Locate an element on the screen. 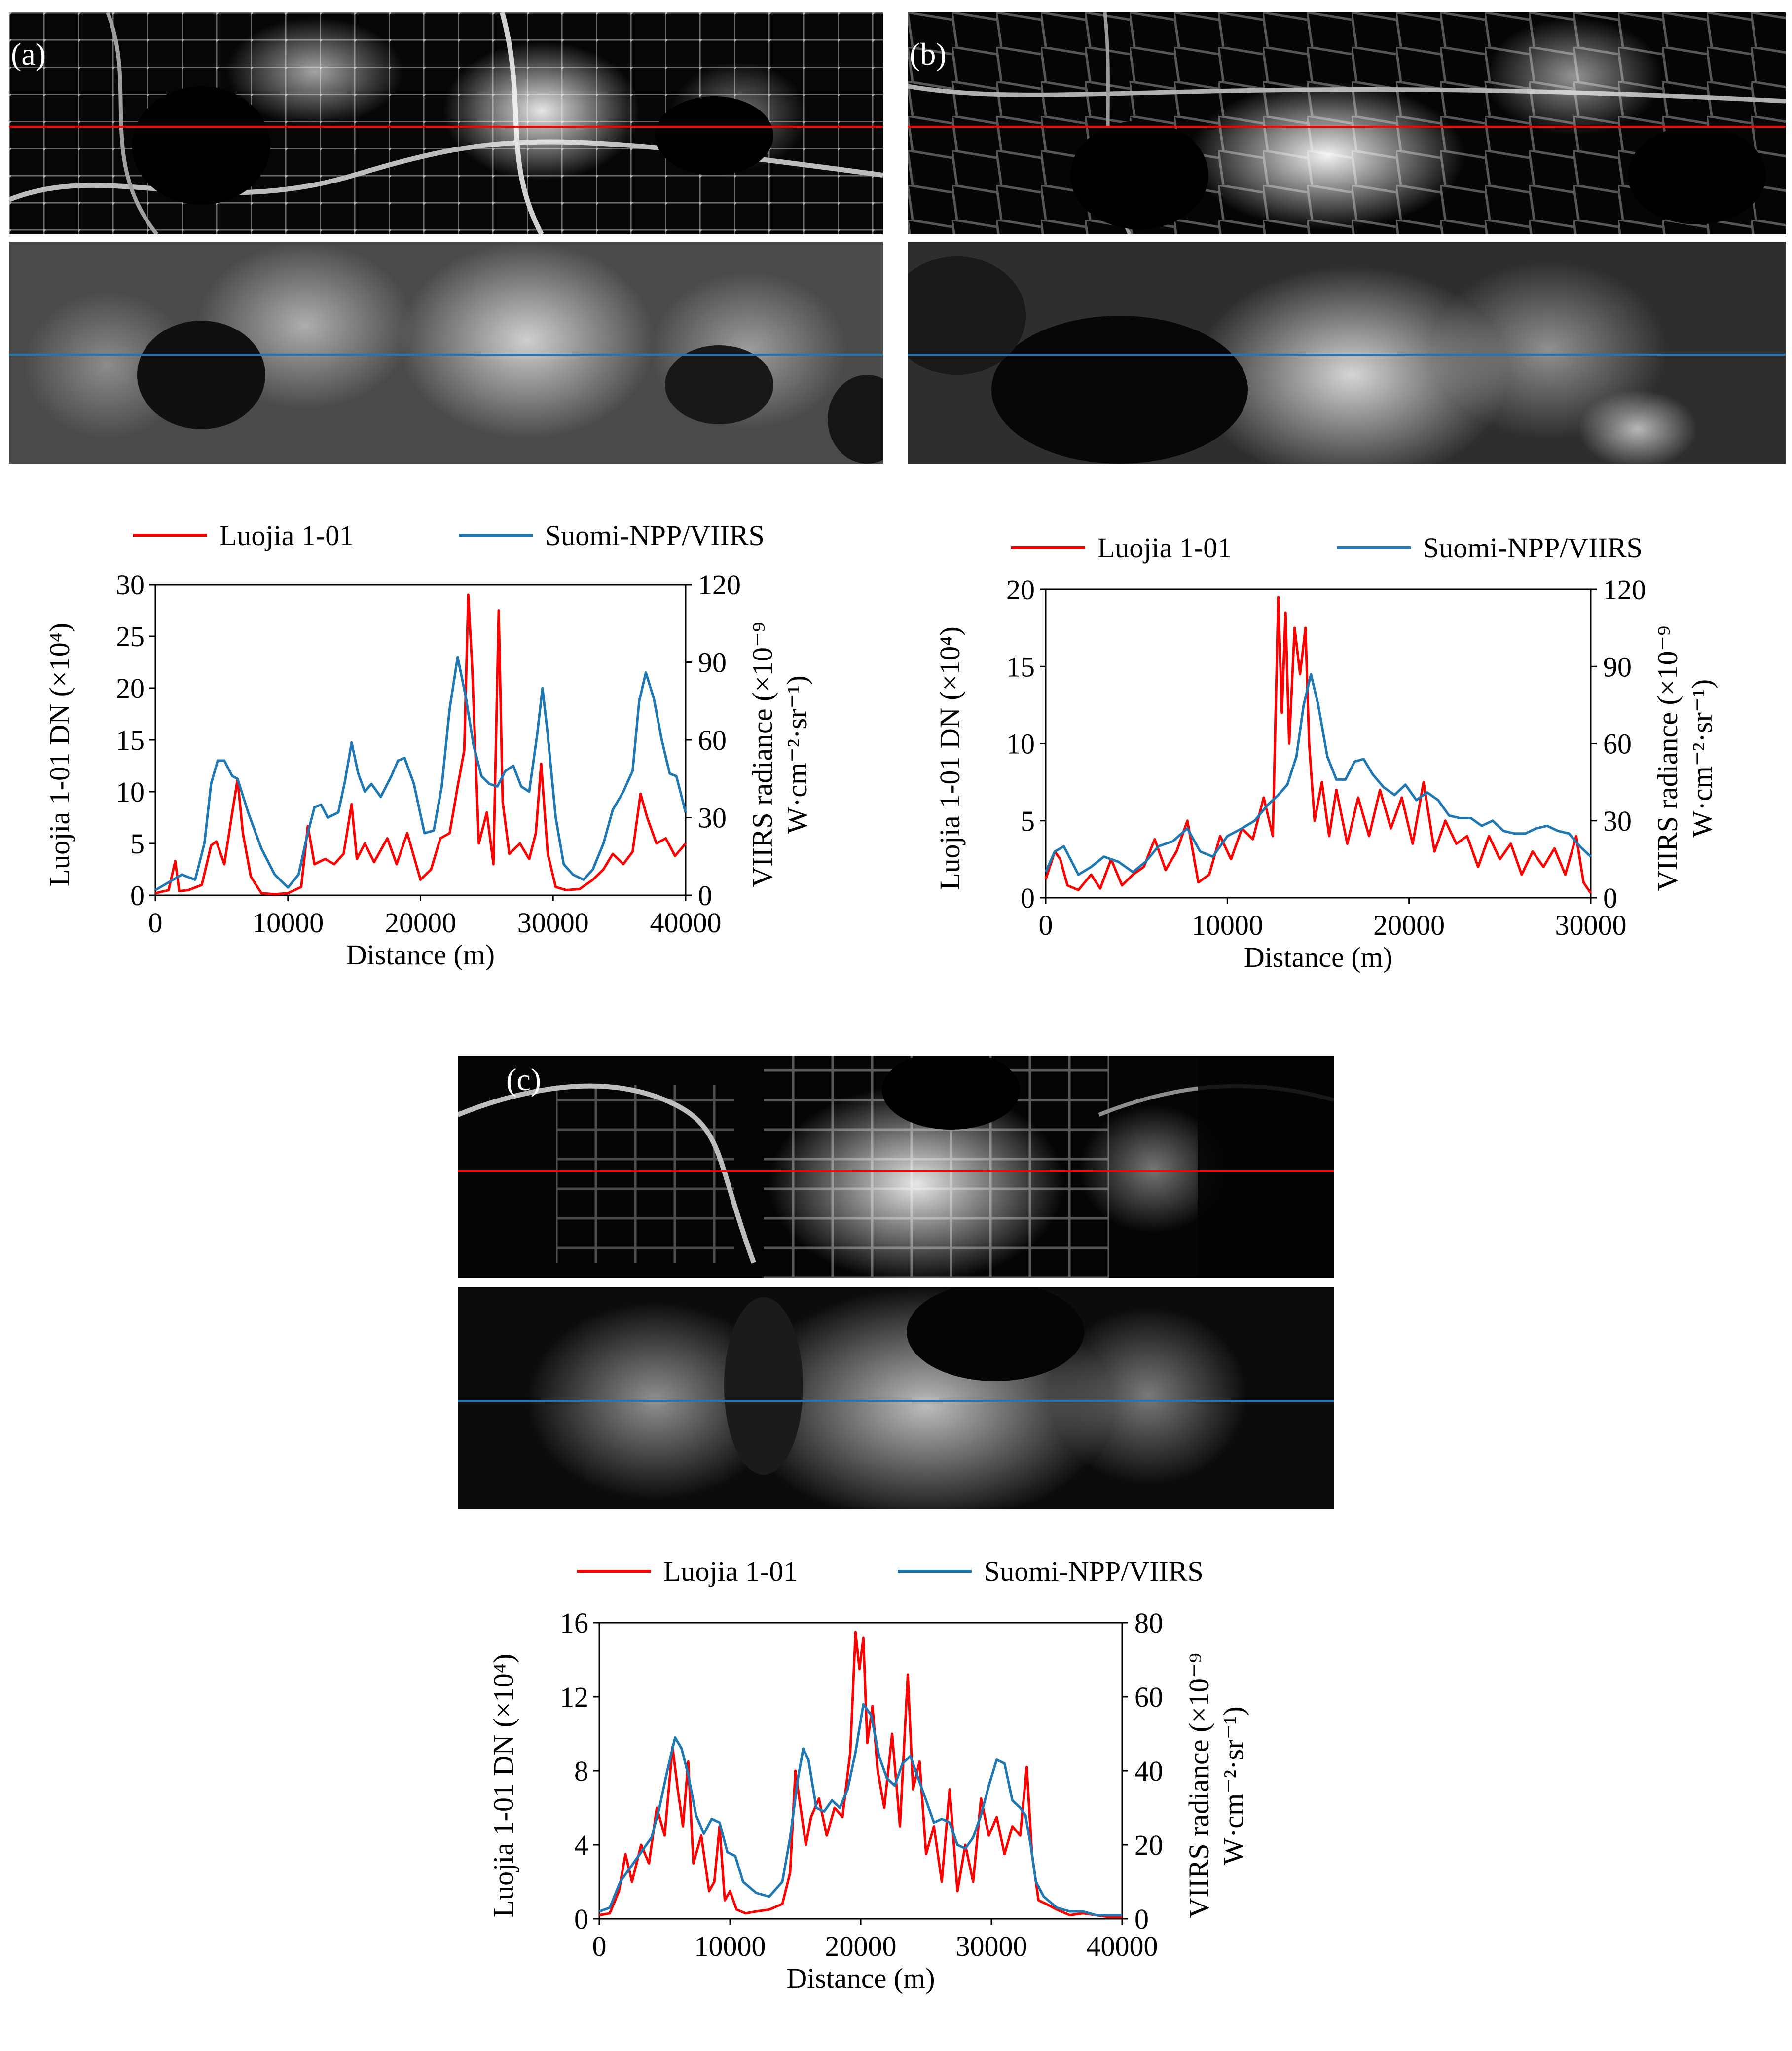 The image size is (1792, 2051). y-left-tick-label: 12 is located at coordinates (574, 1697).